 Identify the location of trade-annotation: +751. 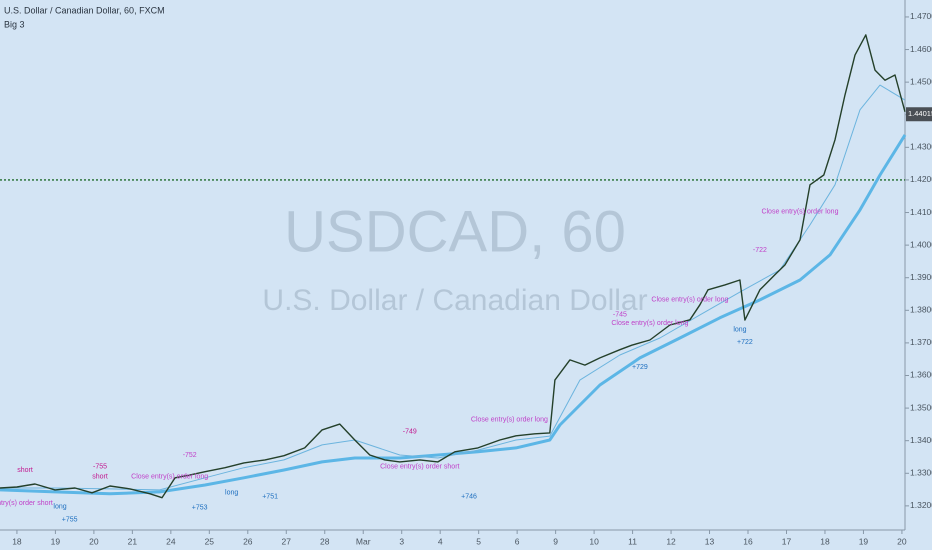
(270, 497).